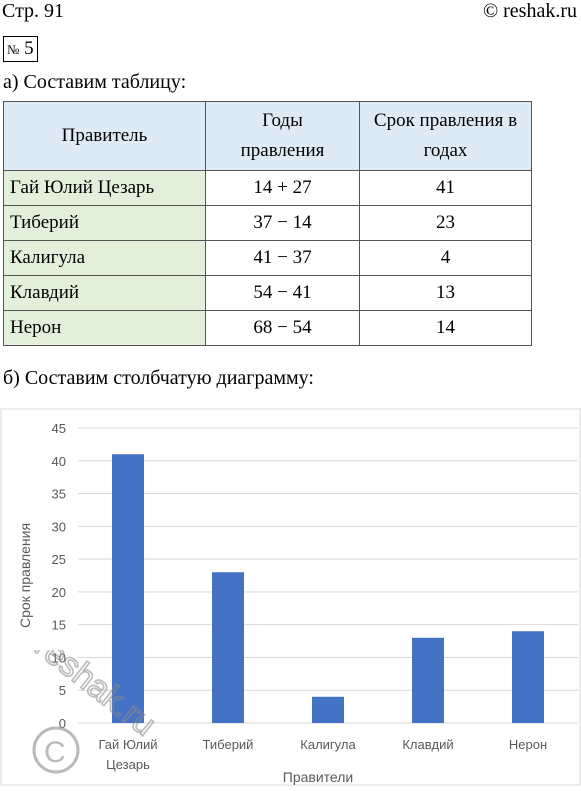 Image resolution: width=581 pixels, height=791 pixels. What do you see at coordinates (282, 328) in the screenshot?
I see `table-cell: 68 − 54` at bounding box center [282, 328].